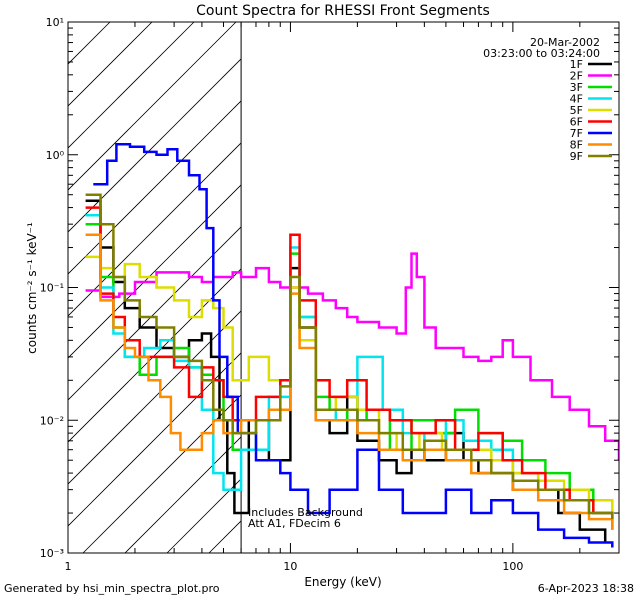  What do you see at coordinates (565, 42) in the screenshot?
I see `observation-date: 20-Mar-2002` at bounding box center [565, 42].